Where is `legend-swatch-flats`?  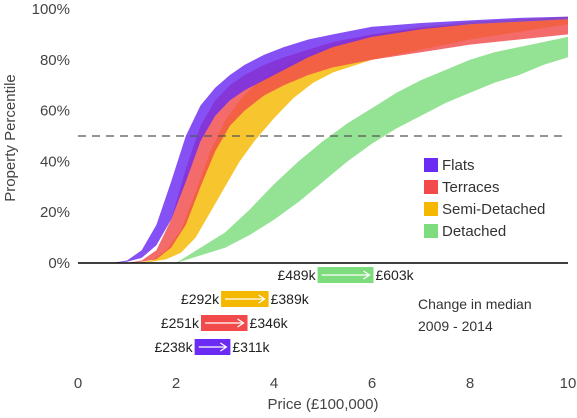 legend-swatch-flats is located at coordinates (431, 165).